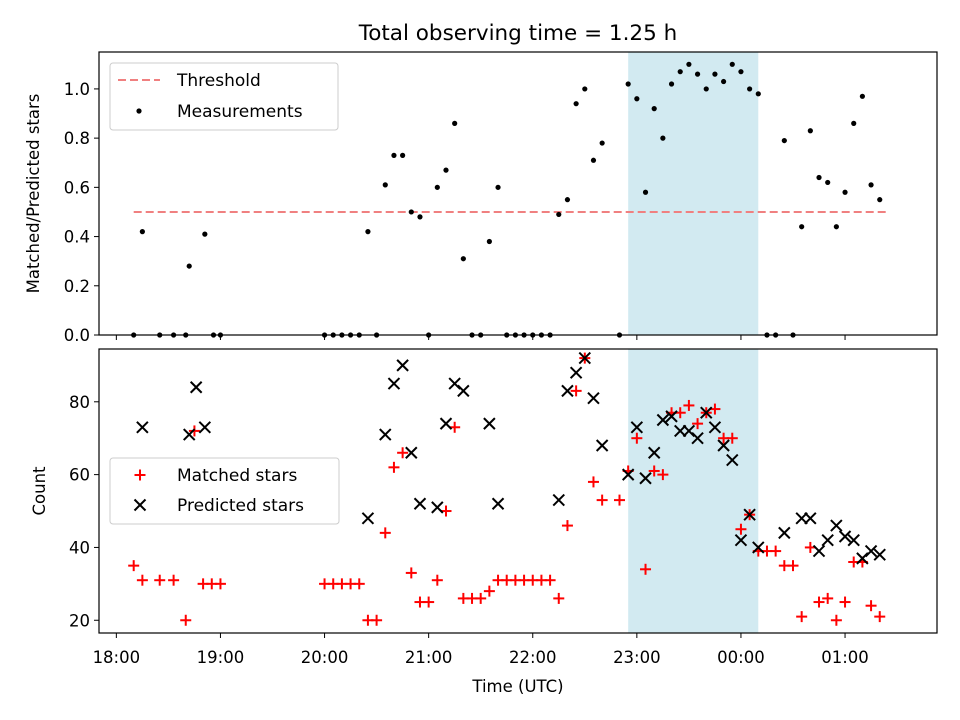 This screenshot has width=960, height=720. Describe the element at coordinates (325, 657) in the screenshot. I see `x-tick-label: 20:00` at that location.